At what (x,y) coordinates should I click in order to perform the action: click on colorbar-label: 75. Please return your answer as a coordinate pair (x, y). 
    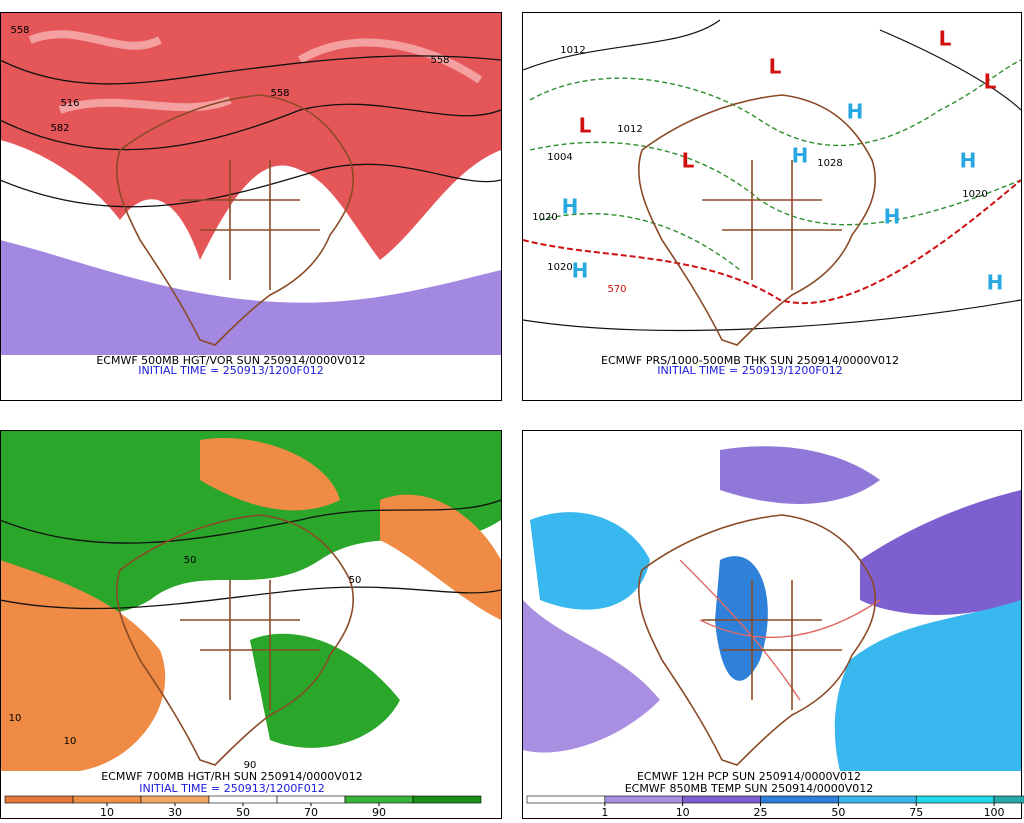
    Looking at the image, I should click on (916, 812).